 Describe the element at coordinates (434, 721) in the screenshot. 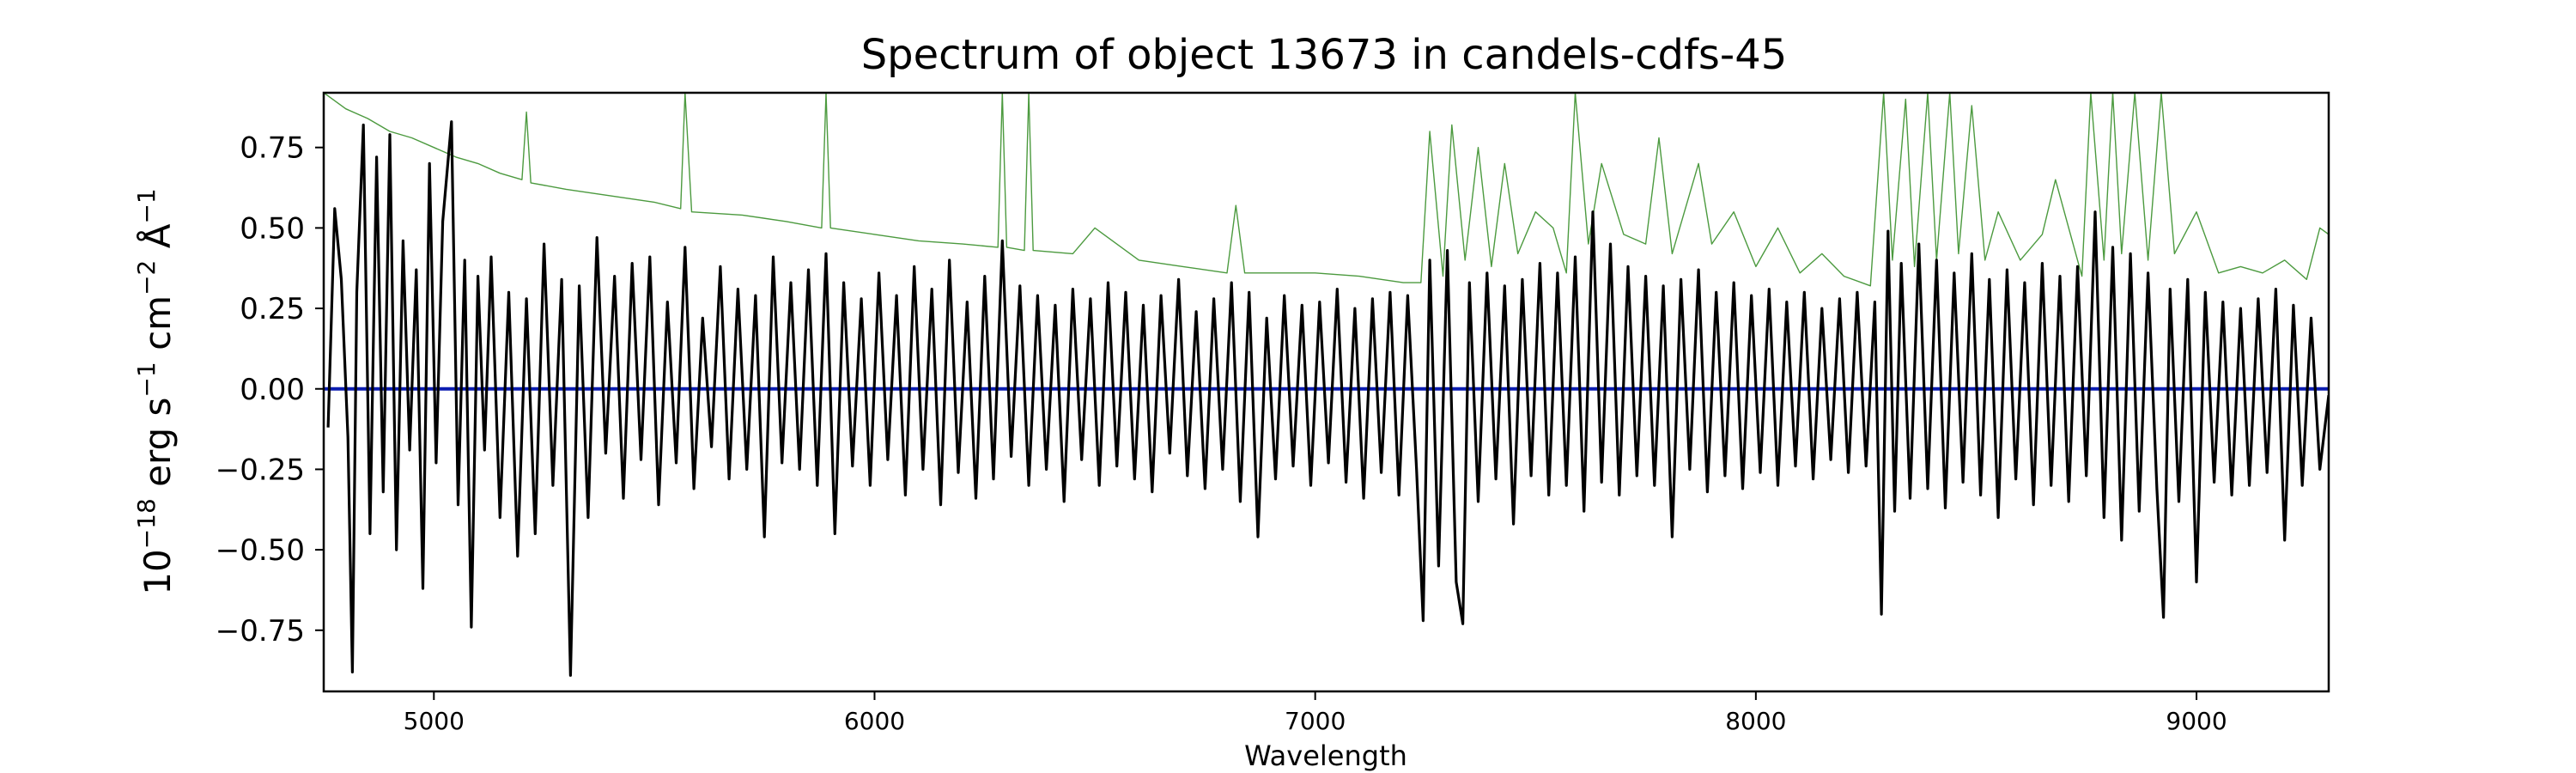

I see `x-tick-label: 5000` at that location.